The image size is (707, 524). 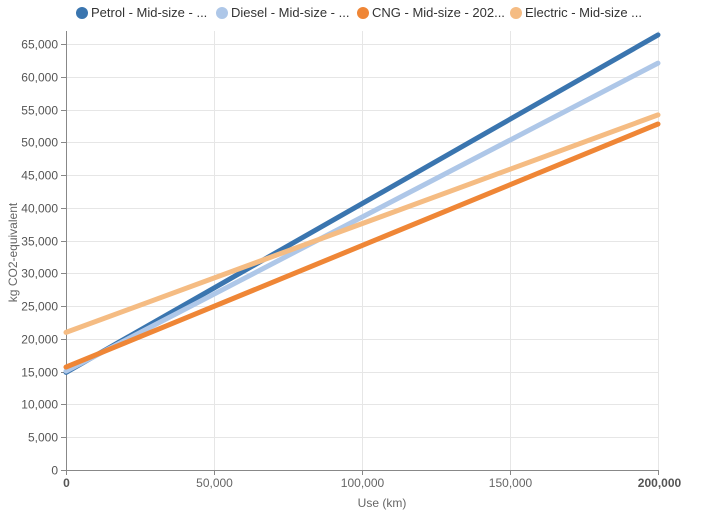 I want to click on y-tick-label: 5,000, so click(x=43, y=438).